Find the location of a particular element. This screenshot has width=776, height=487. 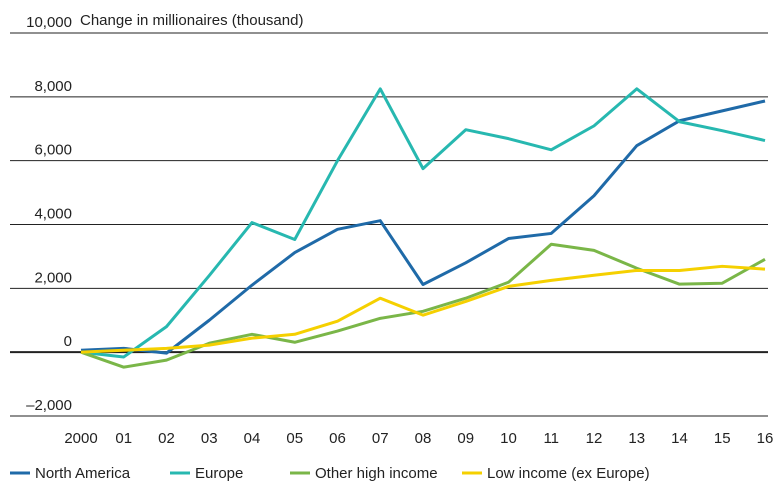

y-tick-label: 2,000 is located at coordinates (53, 277).